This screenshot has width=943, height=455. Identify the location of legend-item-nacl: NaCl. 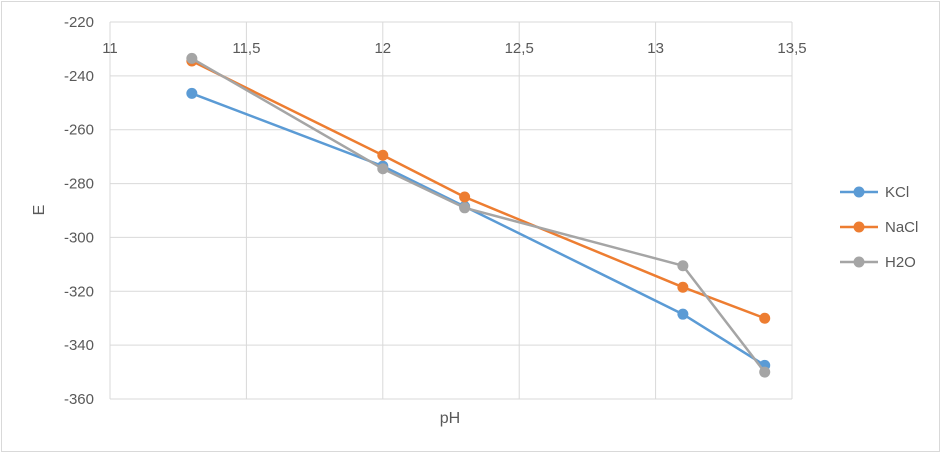
(879, 227).